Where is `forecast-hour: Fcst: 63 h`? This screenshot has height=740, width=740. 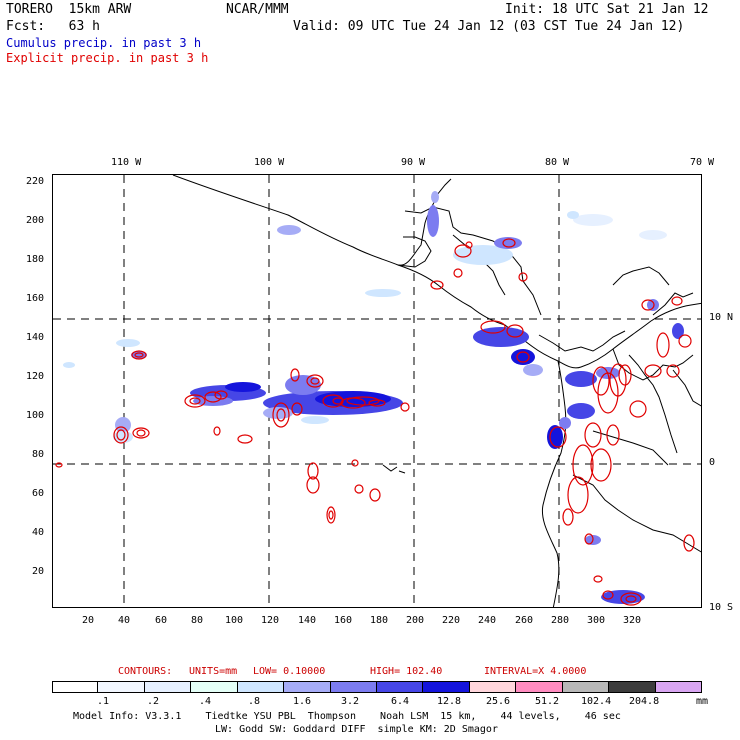
forecast-hour: Fcst: 63 h is located at coordinates (53, 26).